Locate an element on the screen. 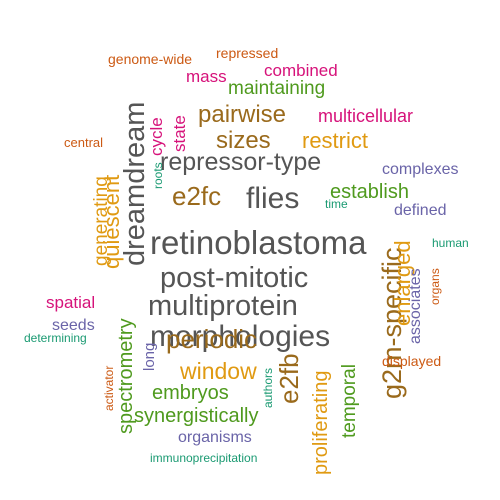 The image size is (500, 500). word-maintaining: maintaining is located at coordinates (277, 88).